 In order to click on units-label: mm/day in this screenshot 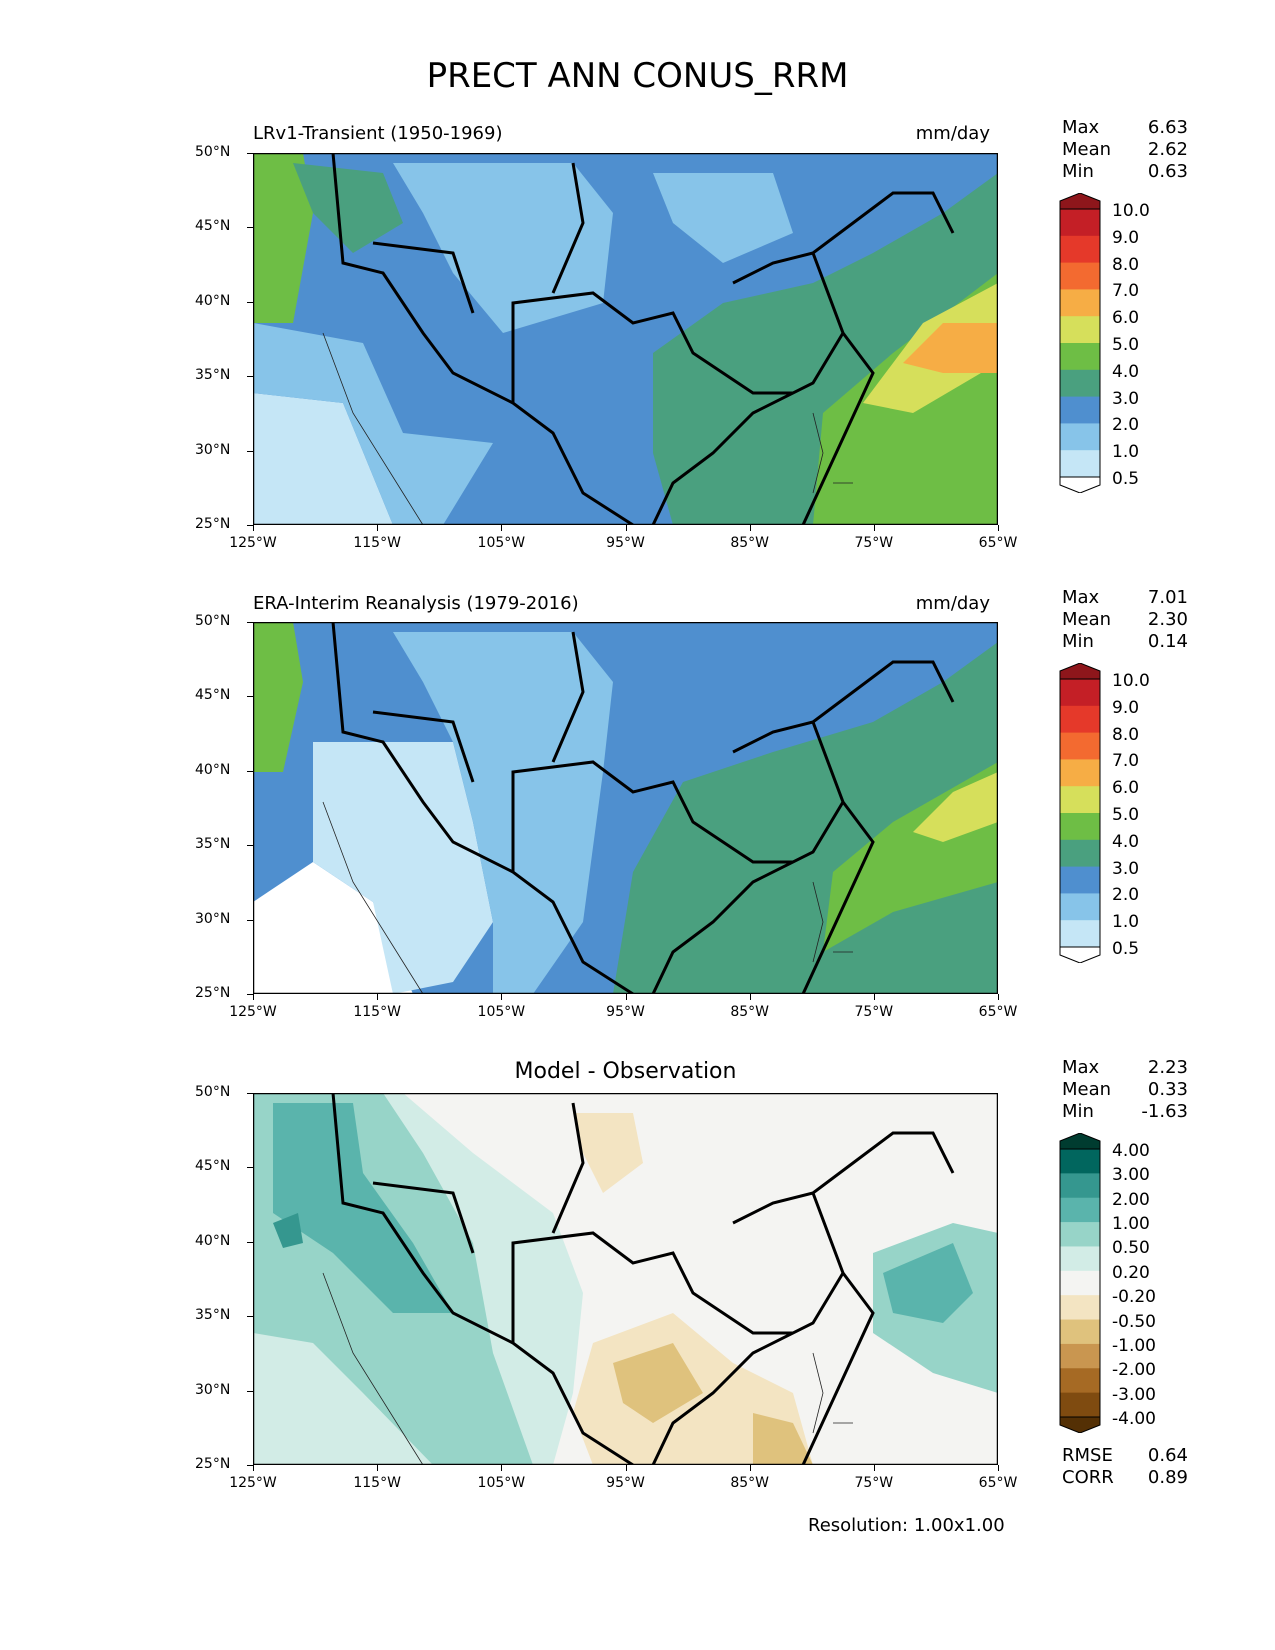, I will do `click(952, 133)`.